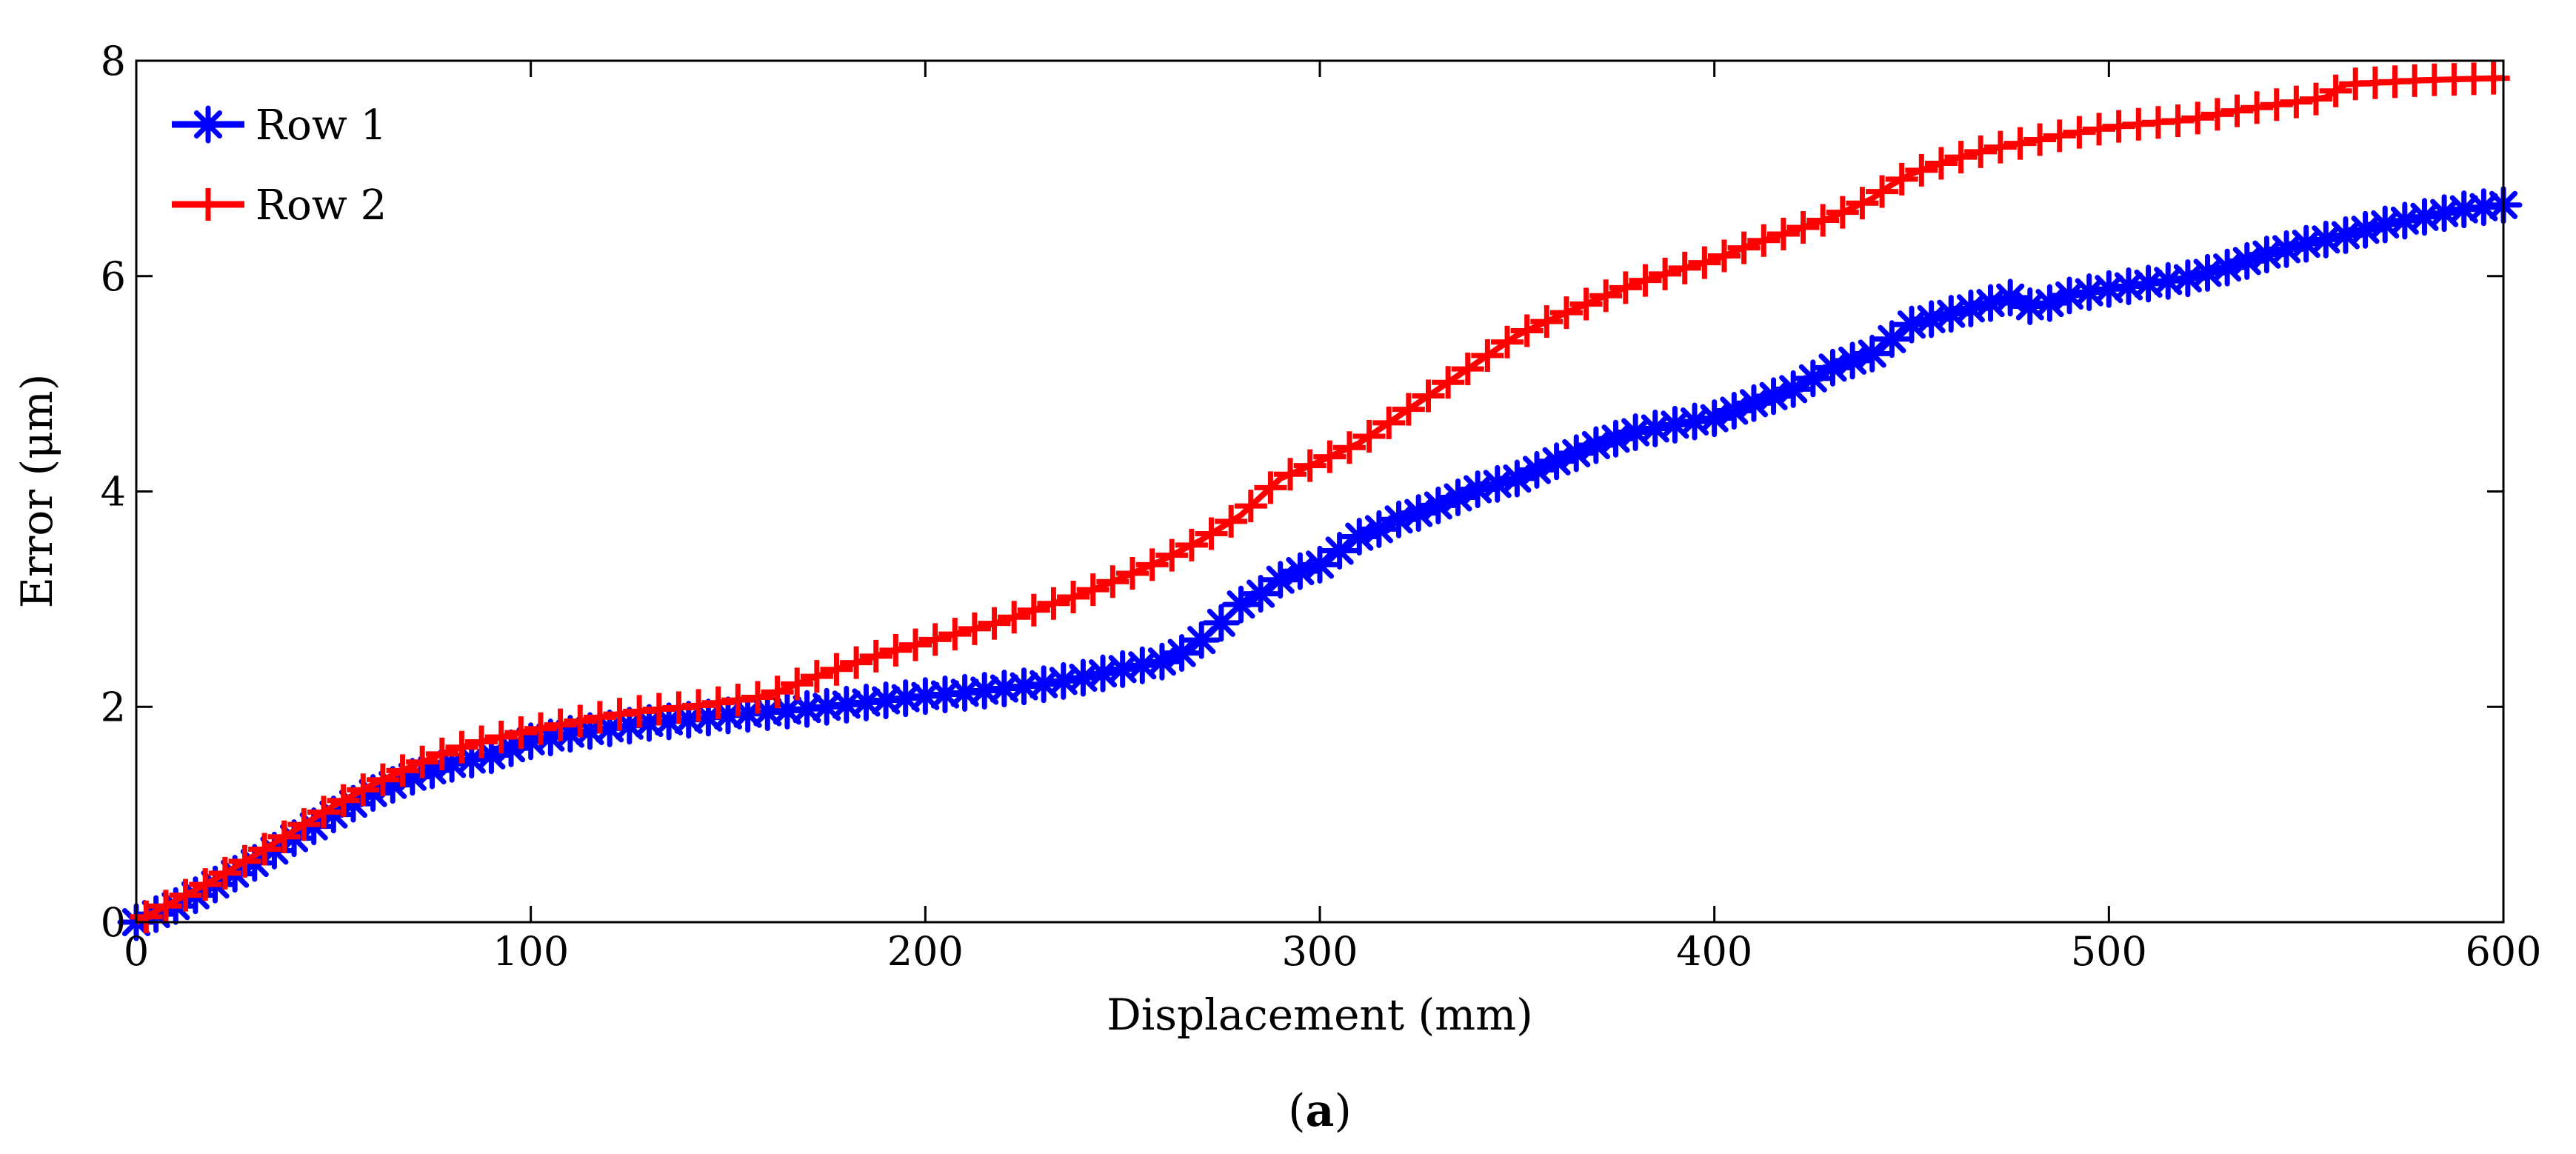  What do you see at coordinates (113, 707) in the screenshot?
I see `y-tick-label: 2` at bounding box center [113, 707].